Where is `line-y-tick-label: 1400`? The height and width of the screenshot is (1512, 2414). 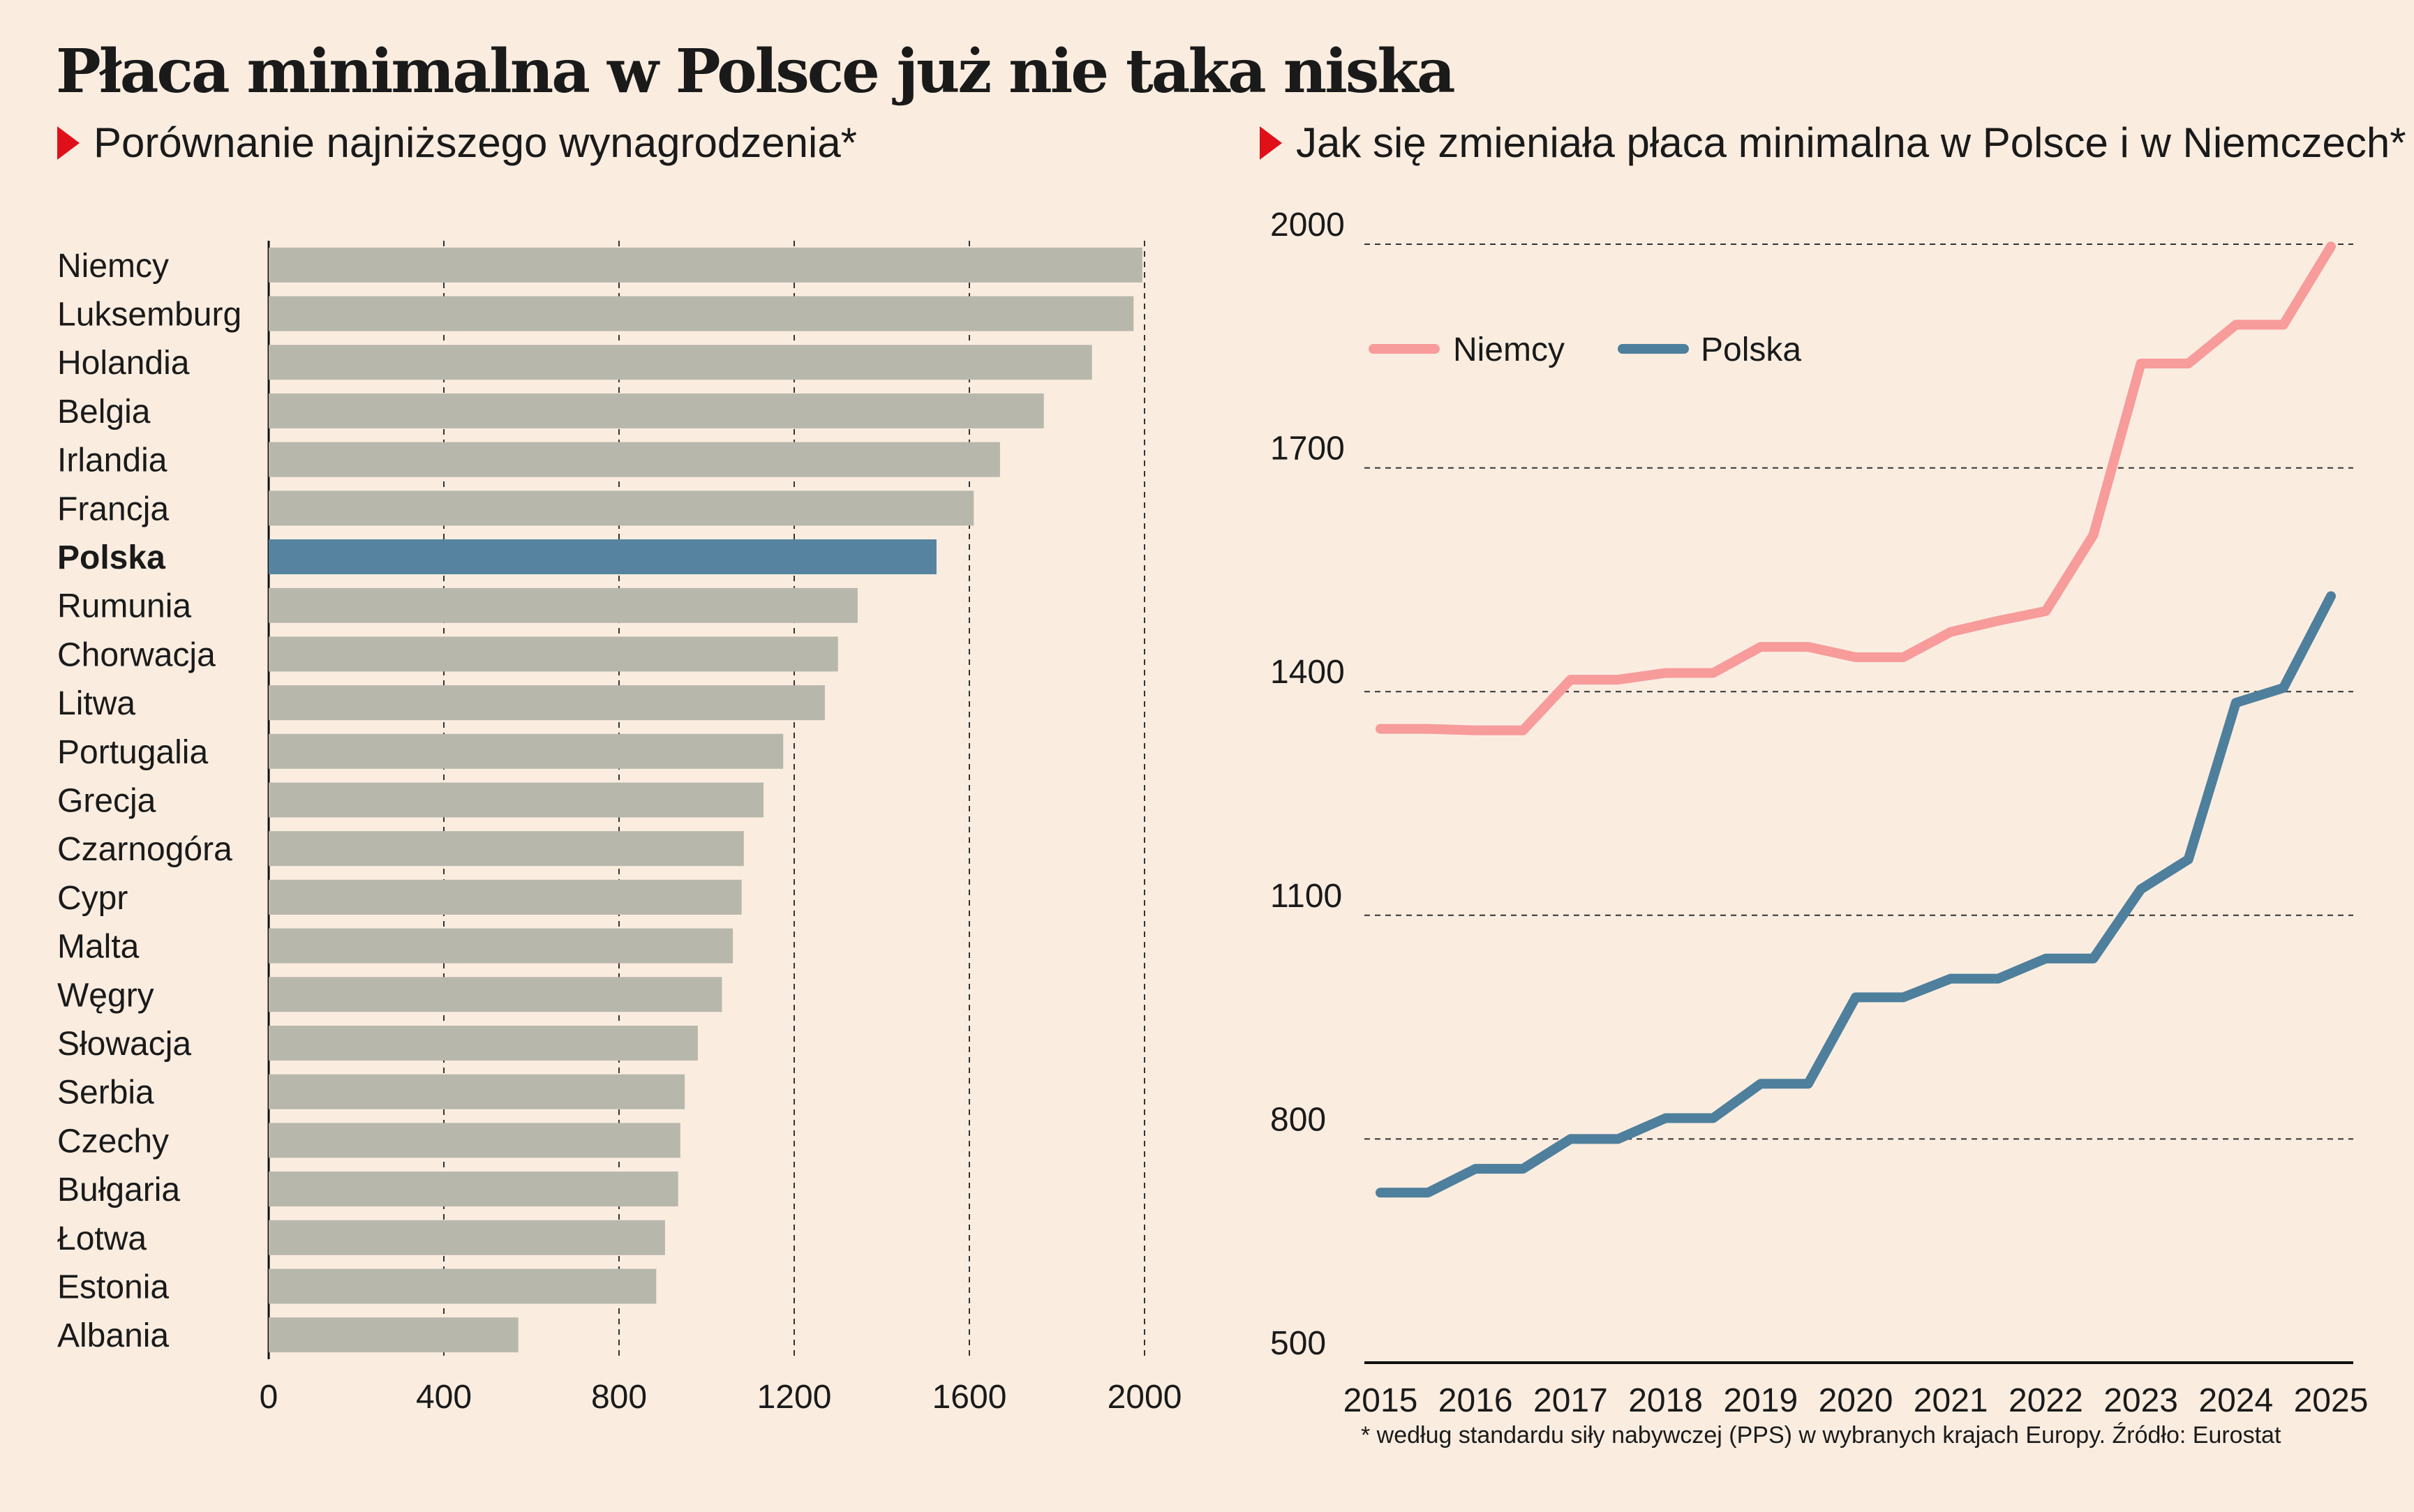
line-y-tick-label: 1400 is located at coordinates (1308, 672).